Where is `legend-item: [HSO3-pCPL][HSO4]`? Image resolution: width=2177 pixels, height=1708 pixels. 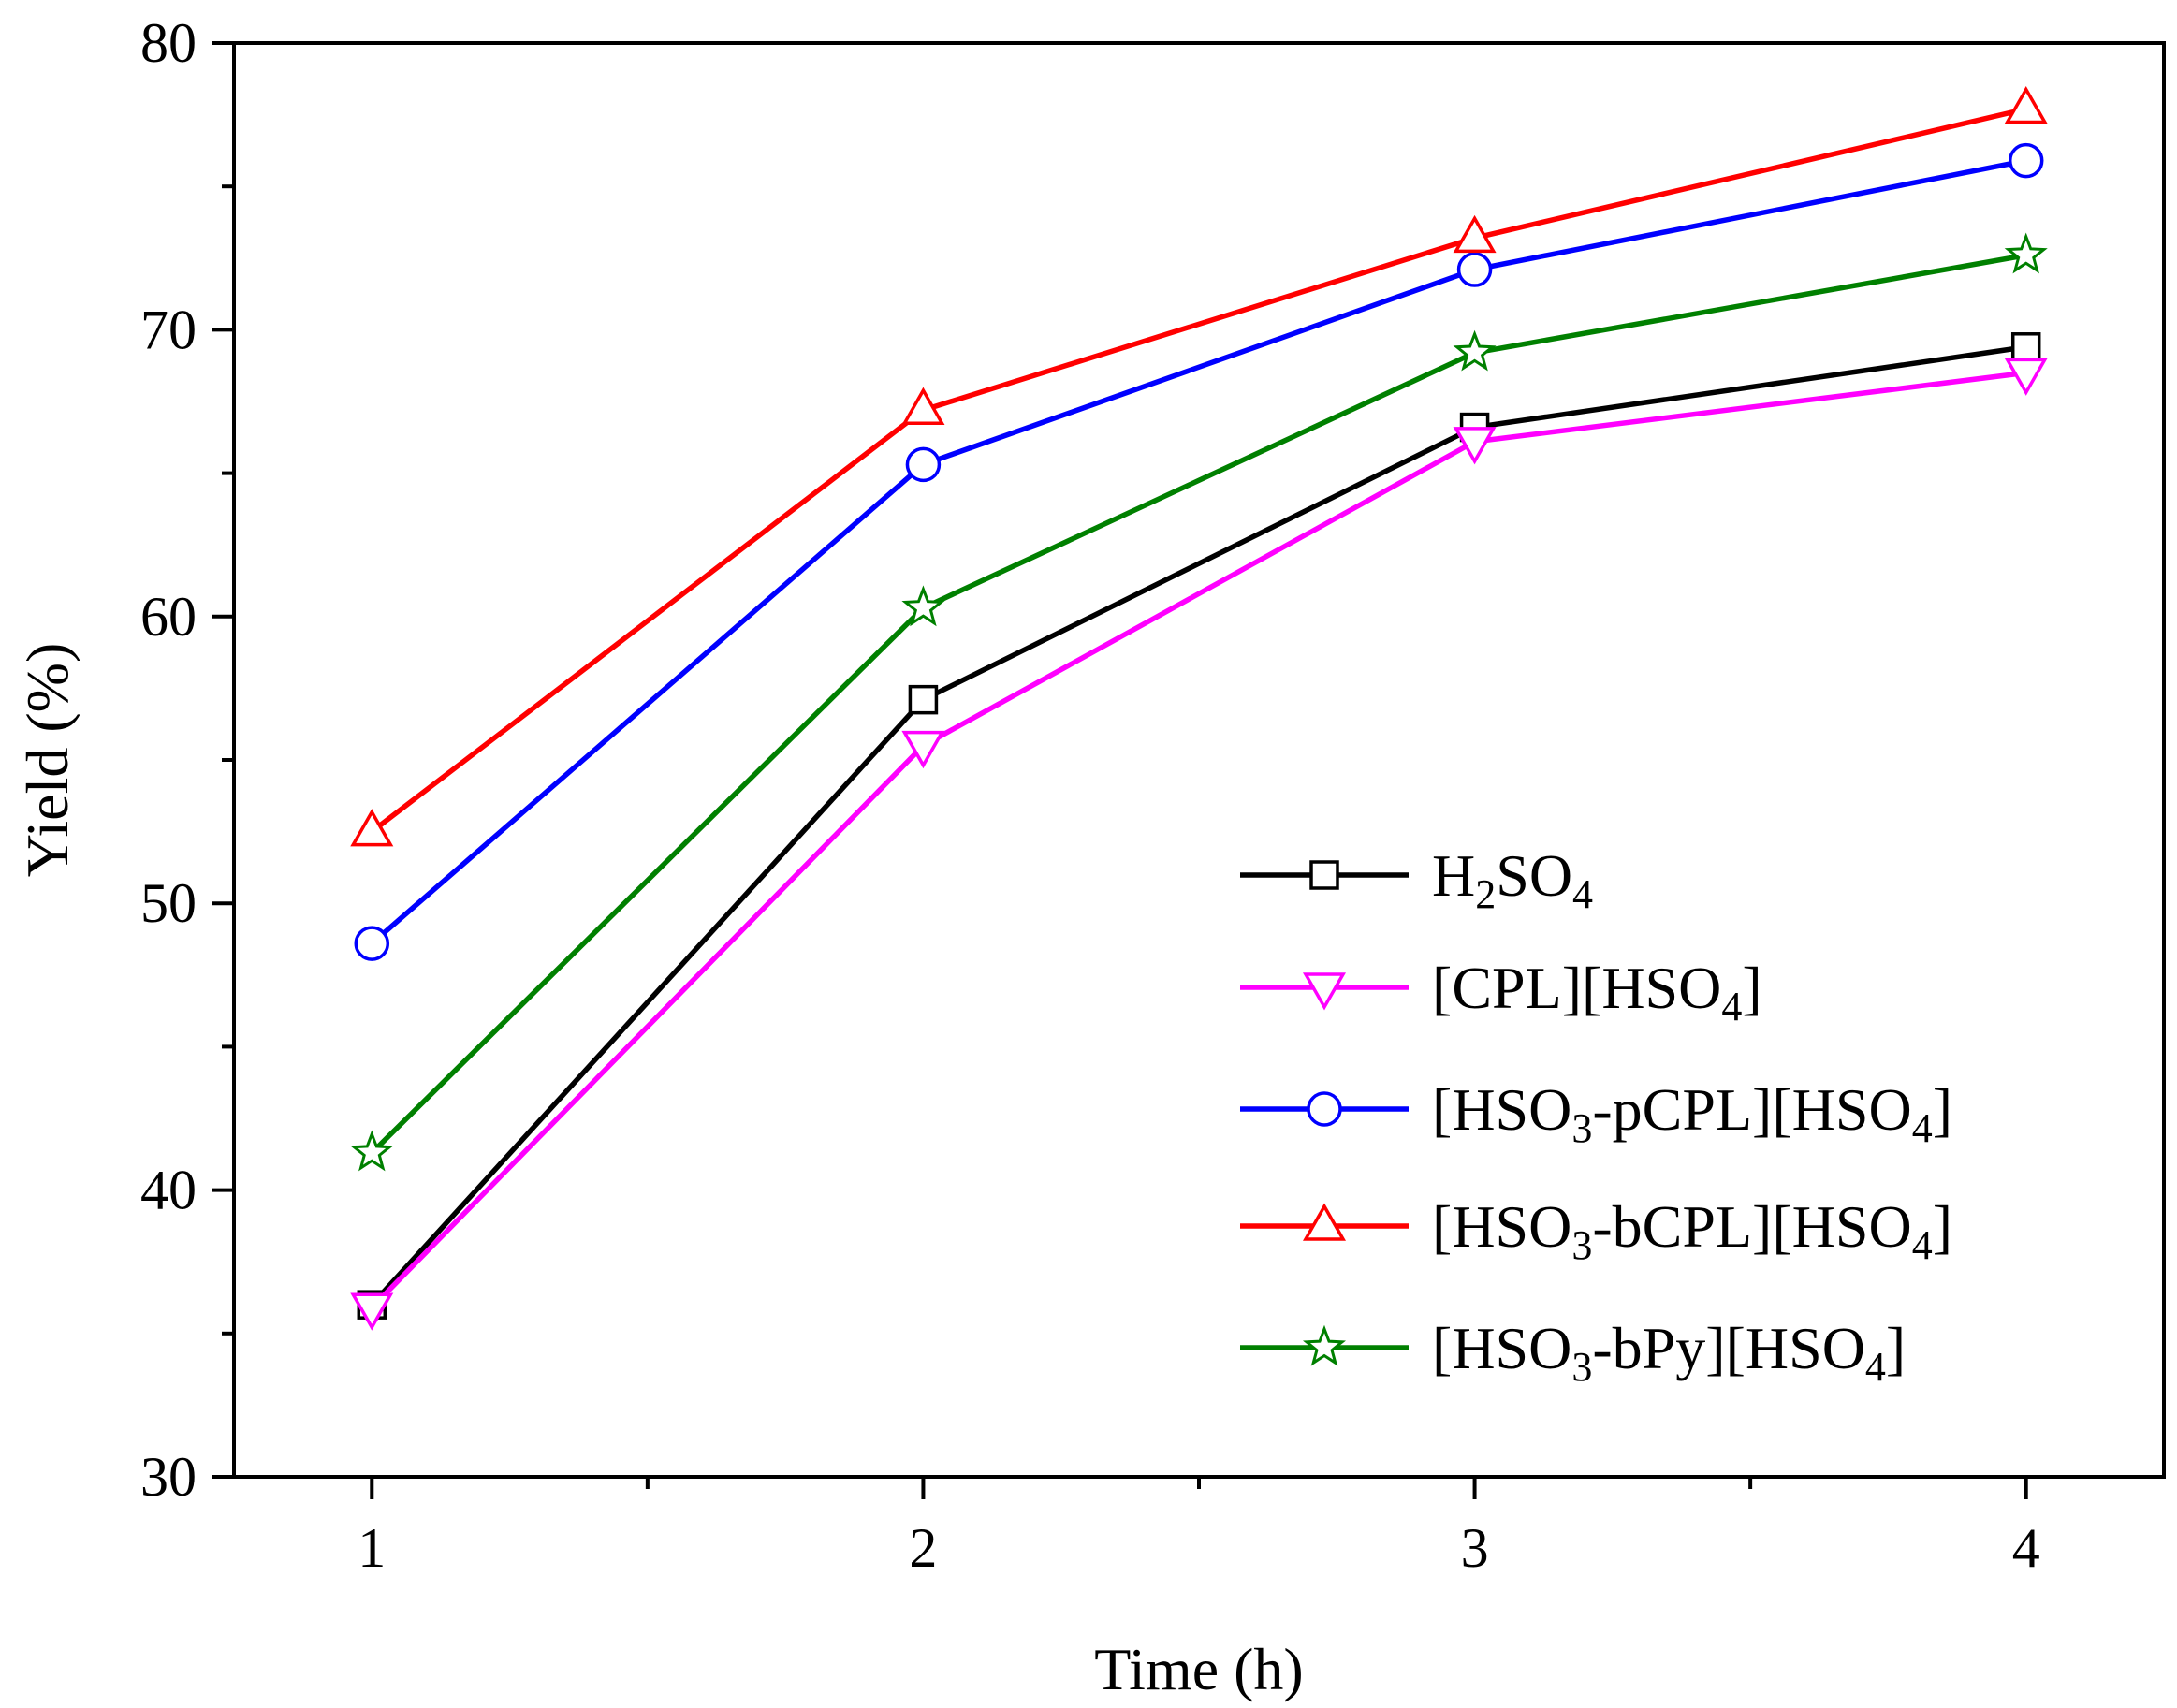 legend-item: [HSO3-pCPL][HSO4] is located at coordinates (1596, 1113).